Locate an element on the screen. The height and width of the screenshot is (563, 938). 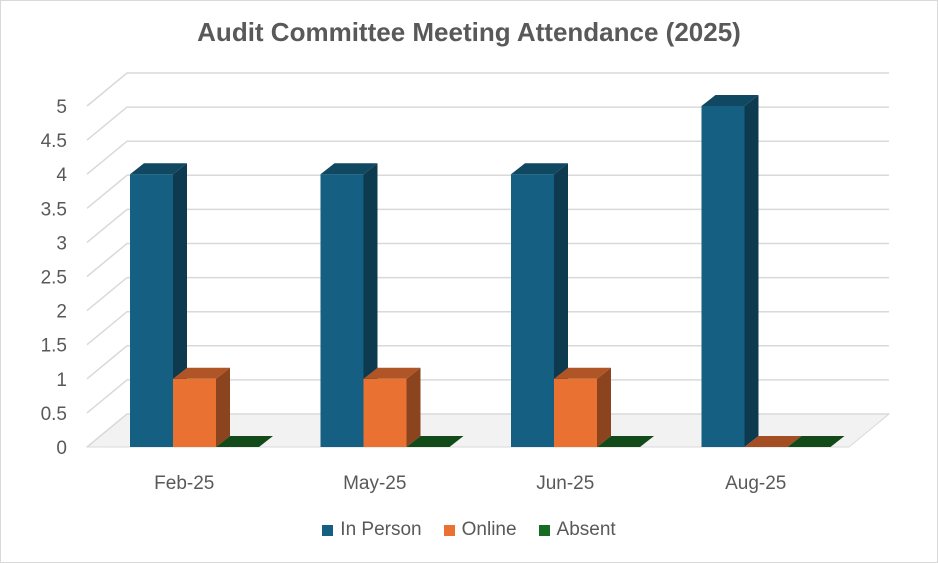
y-tick-label: 0.5 is located at coordinates (54, 414).